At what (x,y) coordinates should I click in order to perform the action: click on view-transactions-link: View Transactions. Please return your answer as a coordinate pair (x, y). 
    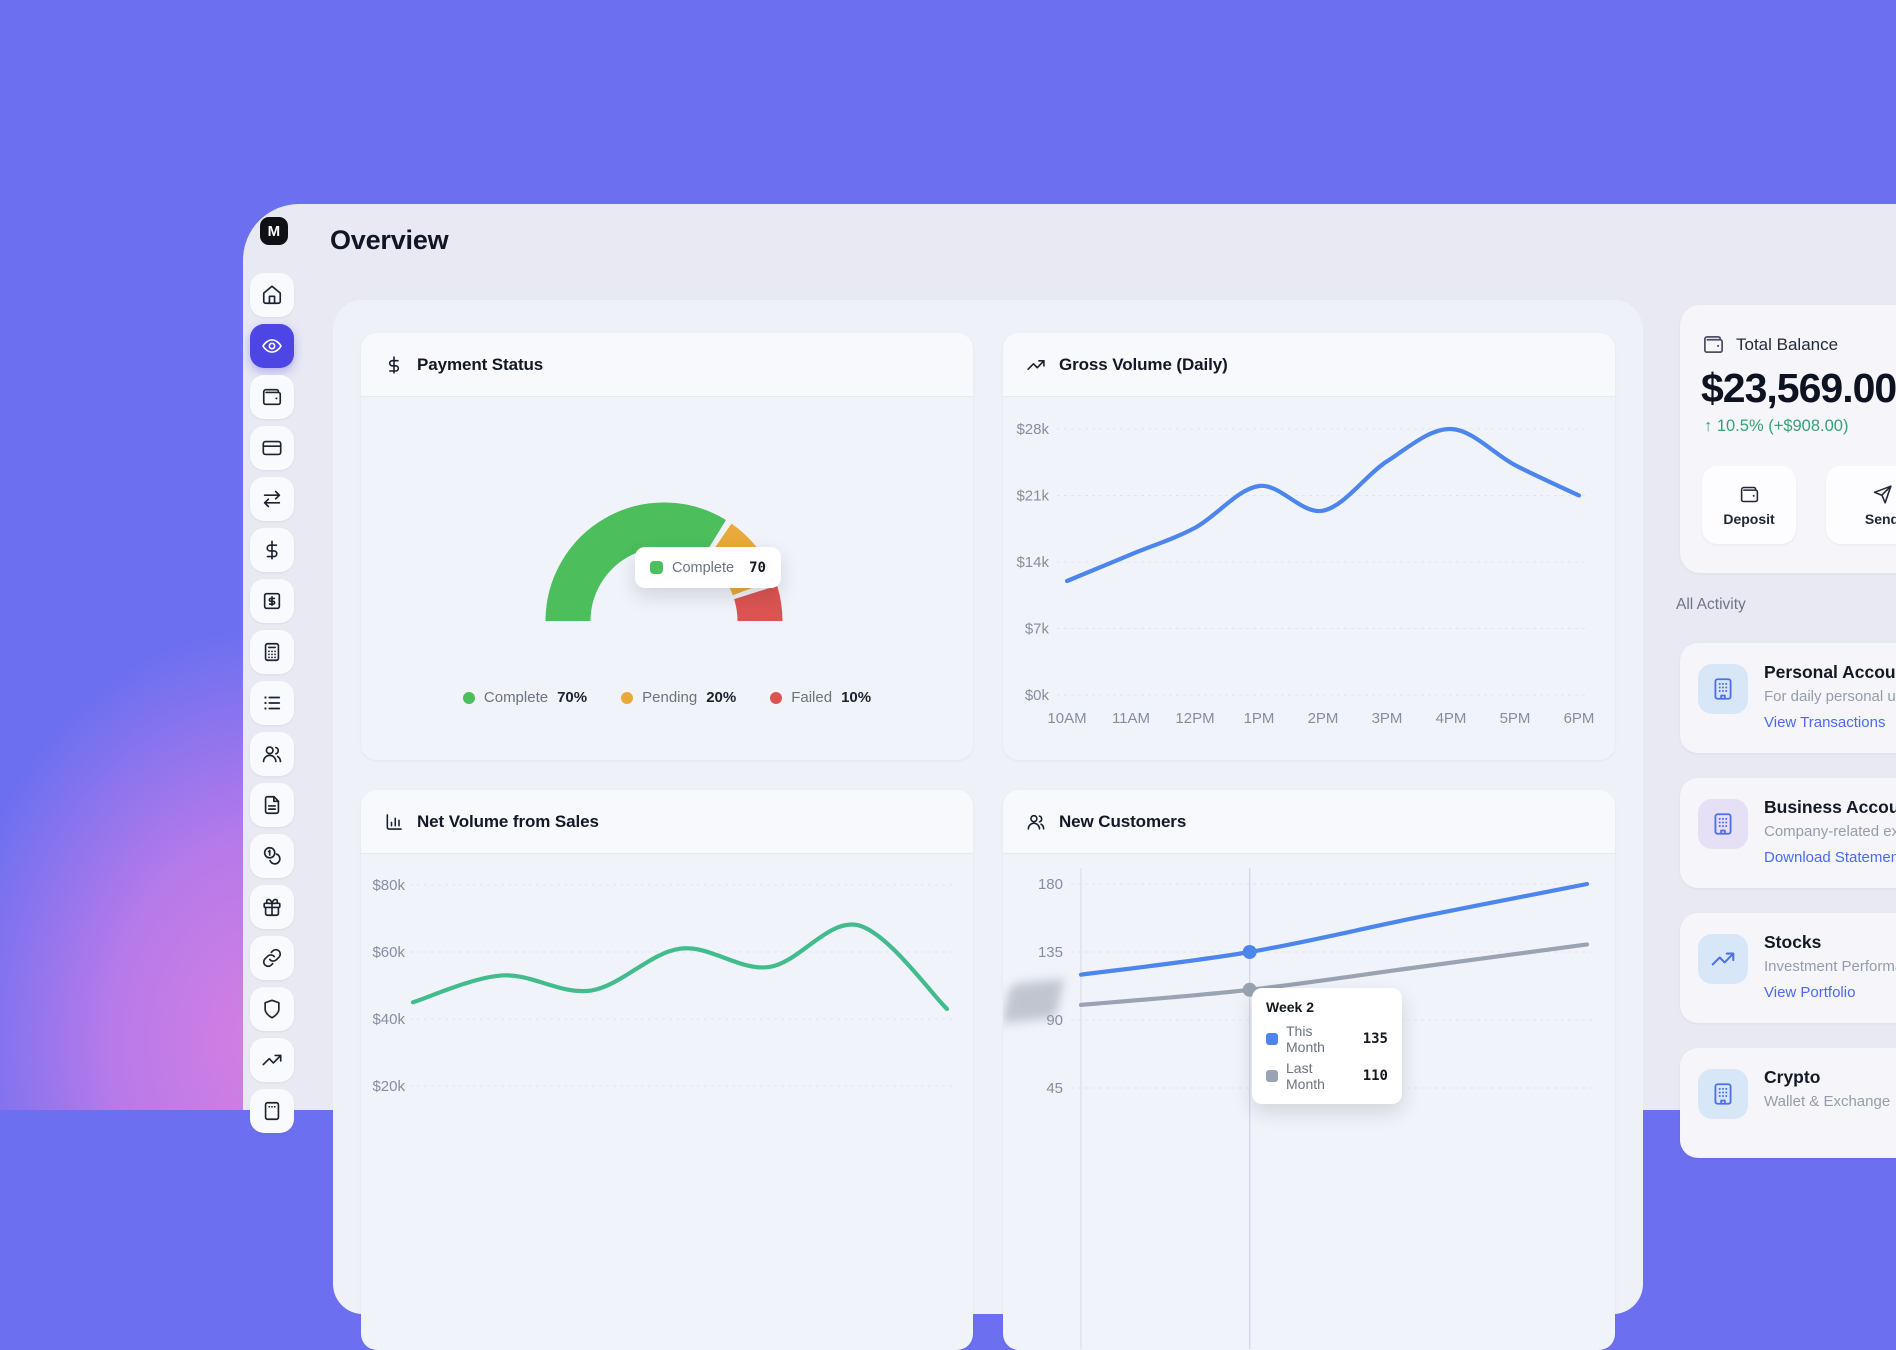
    Looking at the image, I should click on (1825, 722).